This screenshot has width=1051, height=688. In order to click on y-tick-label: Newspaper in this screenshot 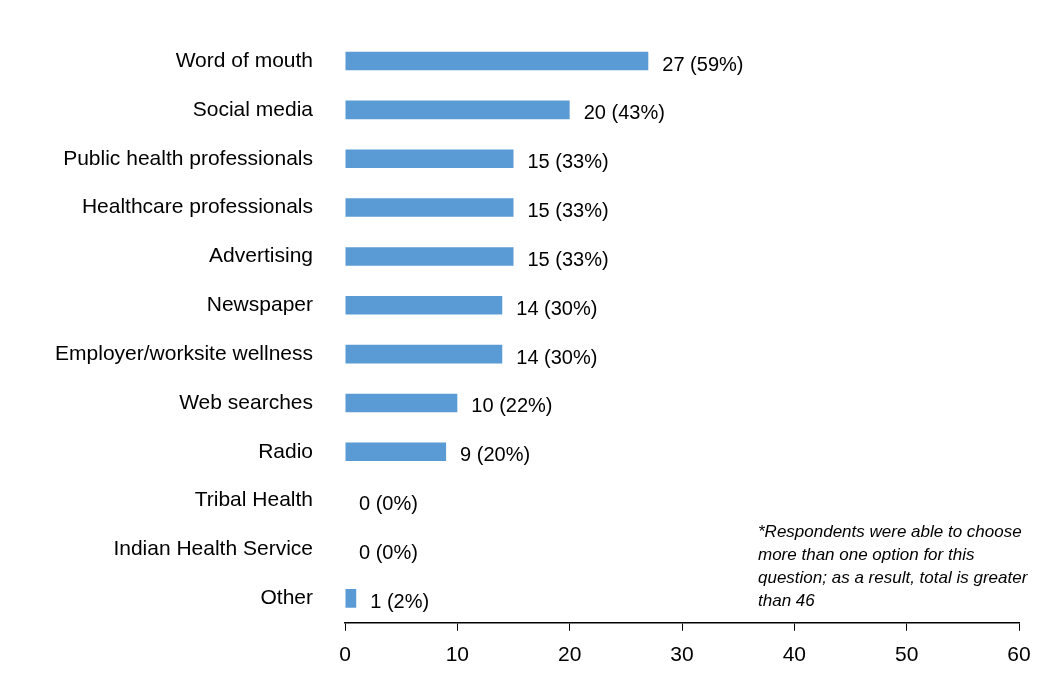, I will do `click(259, 304)`.